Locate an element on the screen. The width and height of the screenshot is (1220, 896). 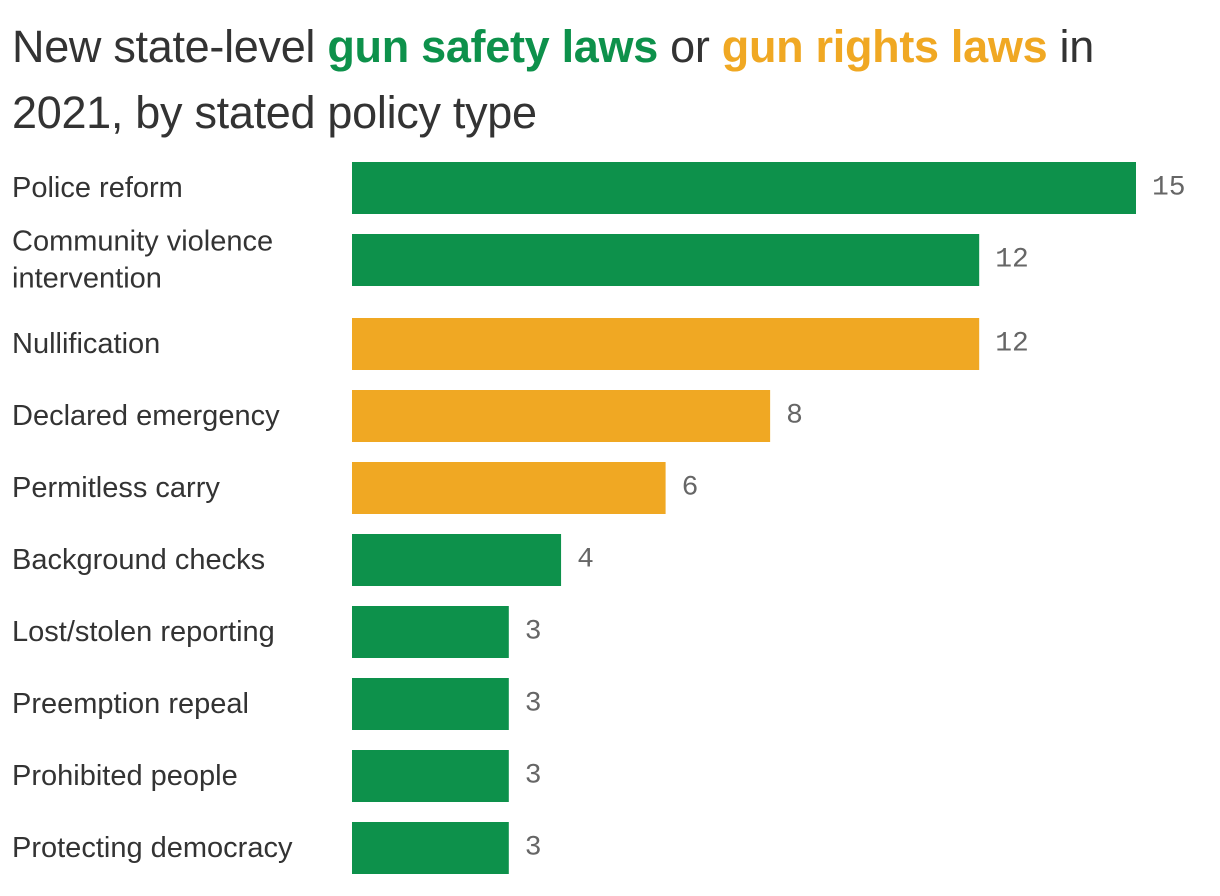
value-label: 6 is located at coordinates (690, 488).